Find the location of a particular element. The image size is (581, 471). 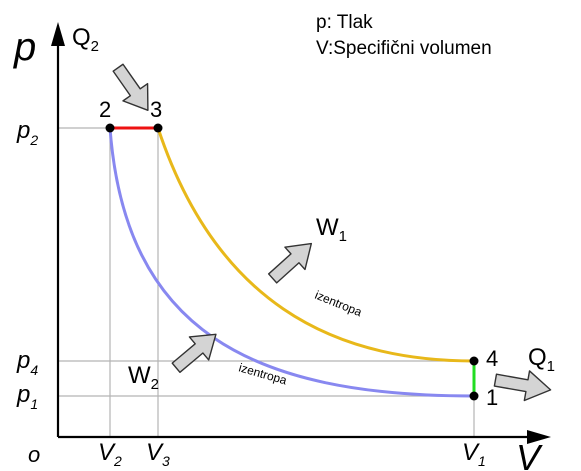

work-in-label: W2 is located at coordinates (143, 377).